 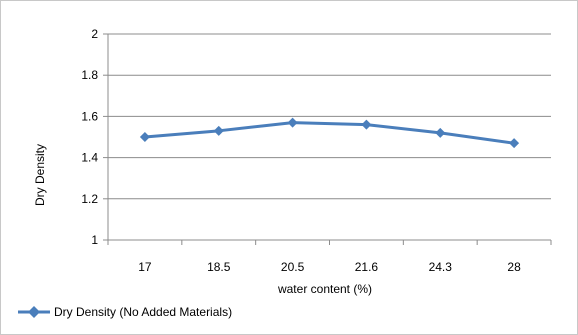 What do you see at coordinates (145, 267) in the screenshot?
I see `x-tick-label: 17` at bounding box center [145, 267].